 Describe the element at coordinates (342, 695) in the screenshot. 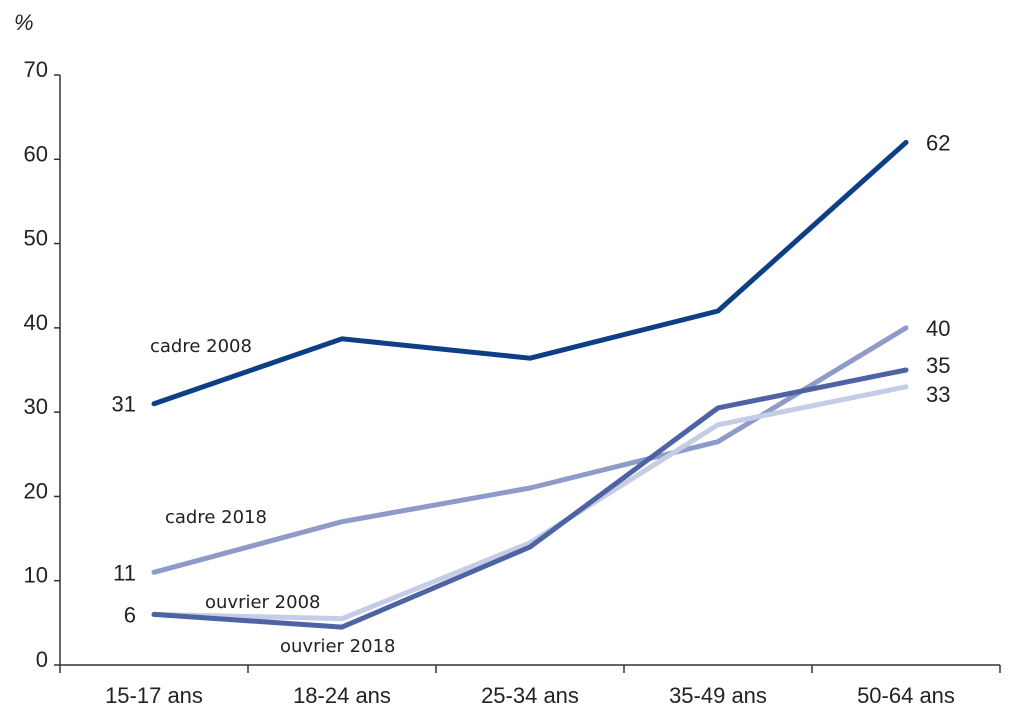

I see `x-tick-label: 18-24 ans` at that location.